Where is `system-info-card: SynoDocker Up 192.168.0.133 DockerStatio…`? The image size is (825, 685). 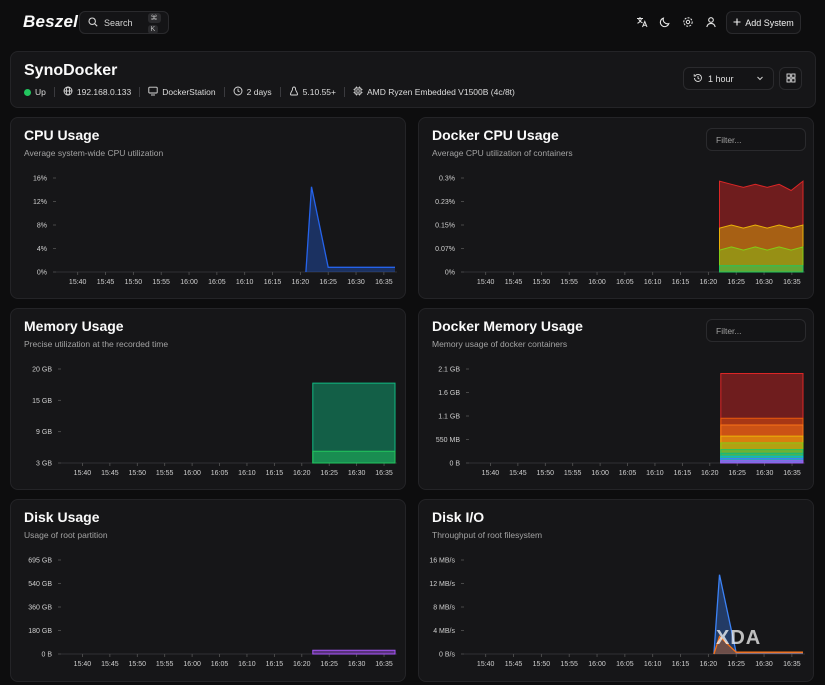
system-info-card: SynoDocker Up 192.168.0.133 DockerStatio… is located at coordinates (413, 79).